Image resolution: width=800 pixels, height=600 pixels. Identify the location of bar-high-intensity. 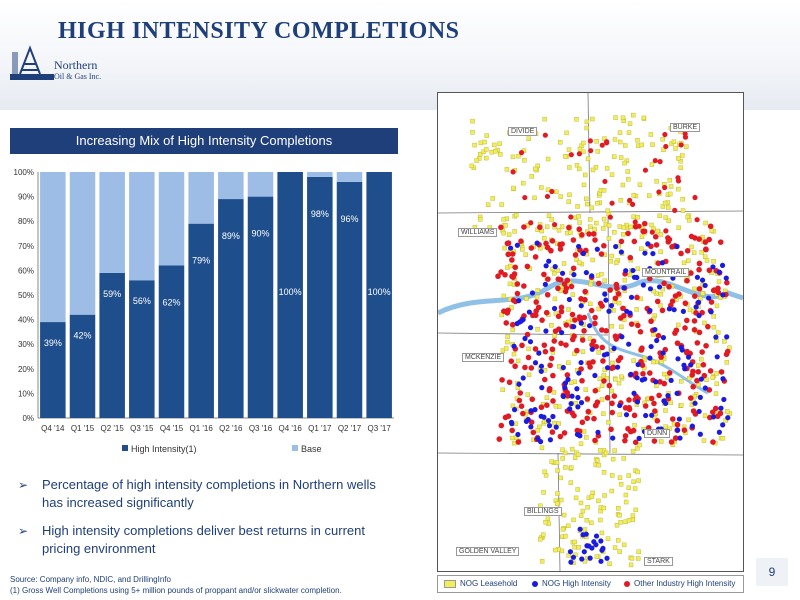
(290, 295).